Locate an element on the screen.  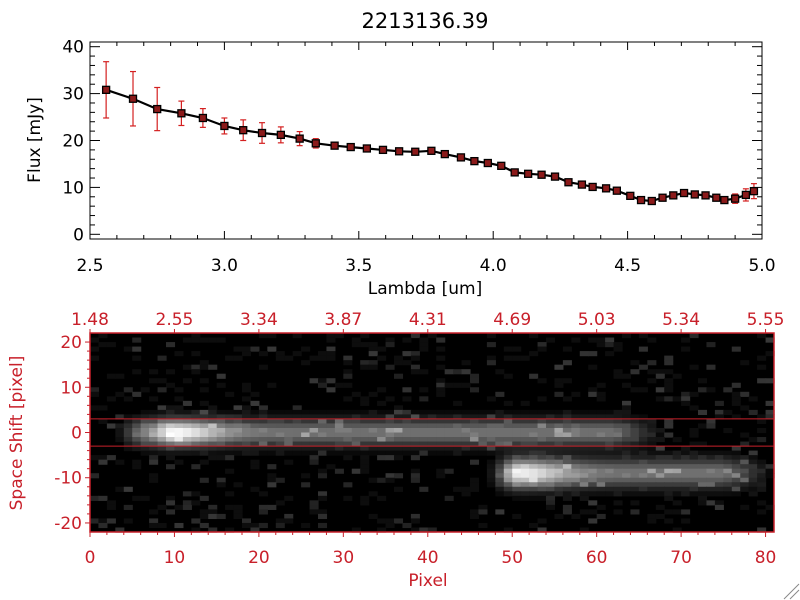
y-tick-label: 20 is located at coordinates (71, 343).